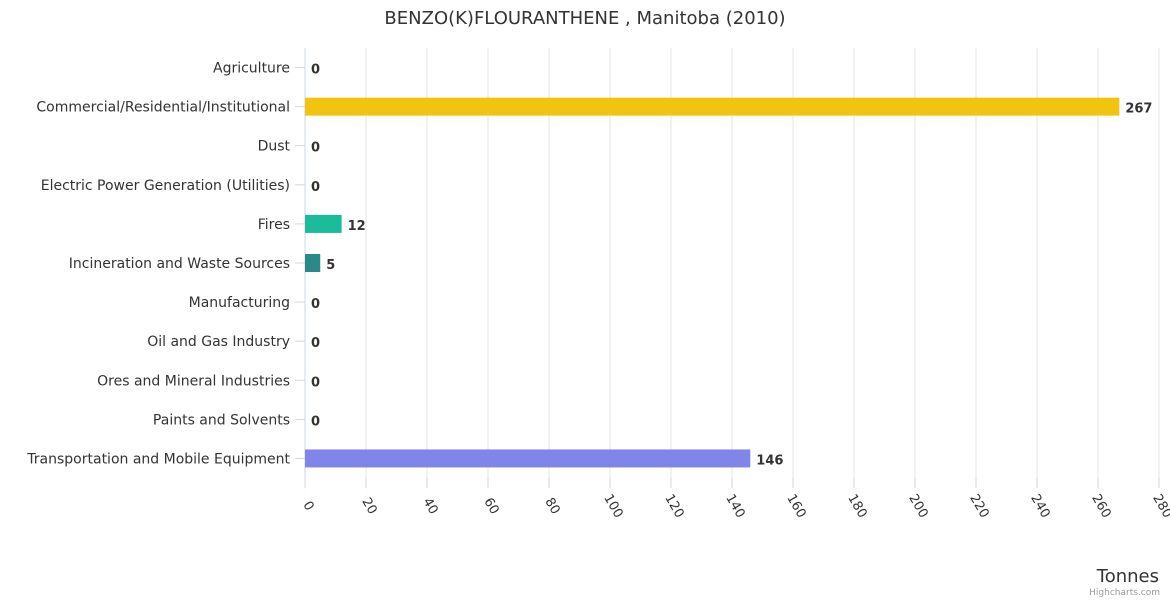 This screenshot has width=1170, height=600. What do you see at coordinates (734, 506) in the screenshot?
I see `x-tick-label: 140` at bounding box center [734, 506].